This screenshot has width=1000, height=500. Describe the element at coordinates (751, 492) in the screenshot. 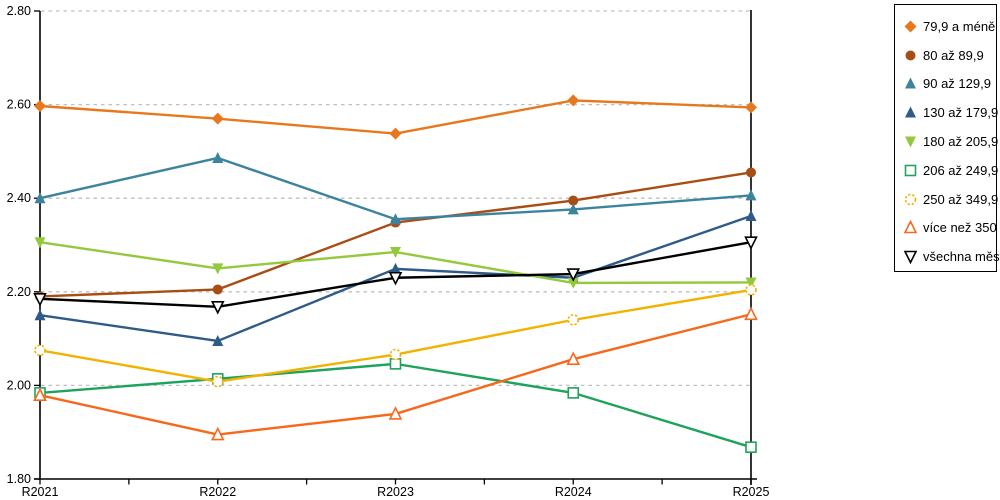

I see `x-axis-tick-label: R2025` at that location.